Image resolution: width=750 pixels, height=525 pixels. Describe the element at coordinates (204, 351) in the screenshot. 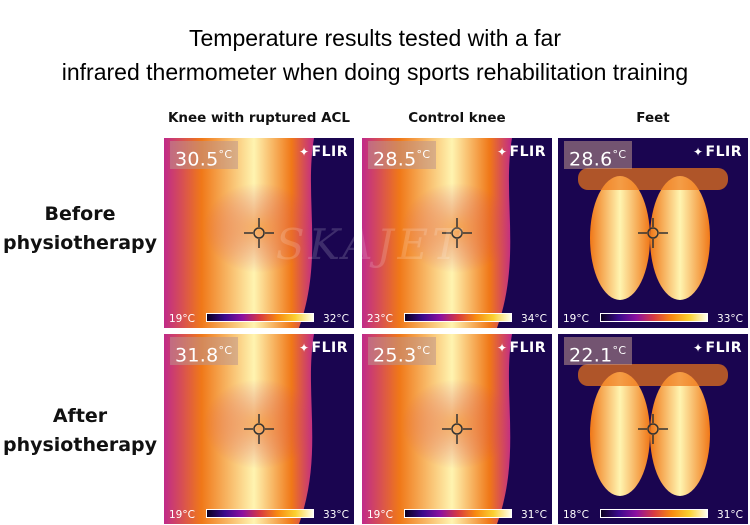

I see `temperature-readout: 31.8°C` at that location.